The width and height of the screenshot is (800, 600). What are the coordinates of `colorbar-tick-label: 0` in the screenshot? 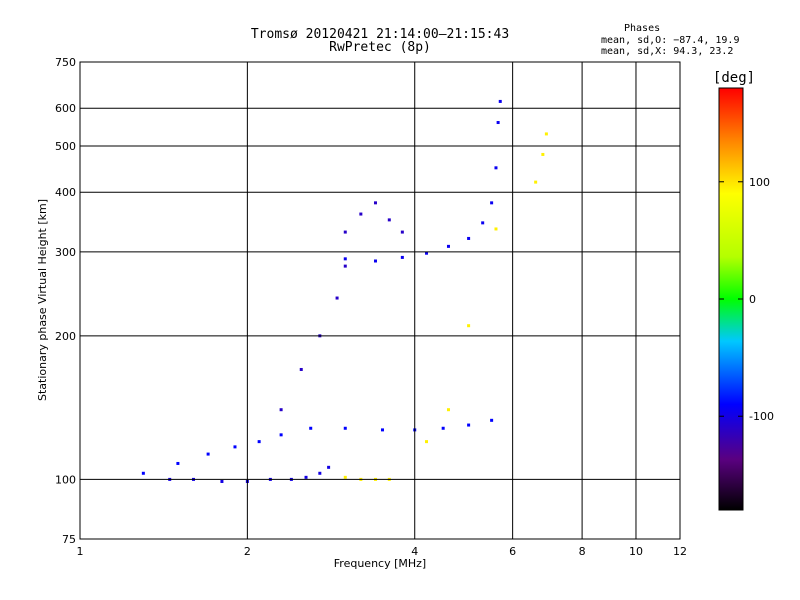 It's located at (752, 299).